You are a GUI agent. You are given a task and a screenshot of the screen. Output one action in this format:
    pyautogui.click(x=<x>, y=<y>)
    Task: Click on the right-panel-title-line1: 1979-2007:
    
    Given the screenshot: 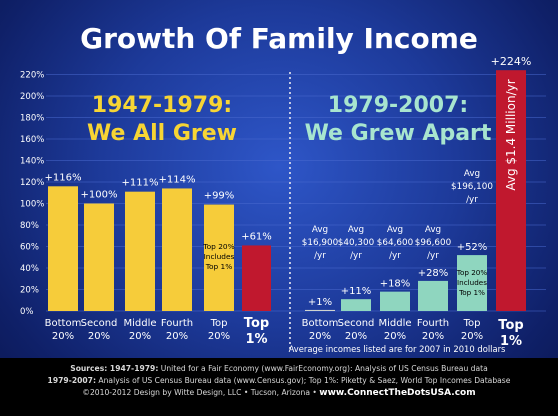 What is the action you would take?
    pyautogui.click(x=398, y=105)
    